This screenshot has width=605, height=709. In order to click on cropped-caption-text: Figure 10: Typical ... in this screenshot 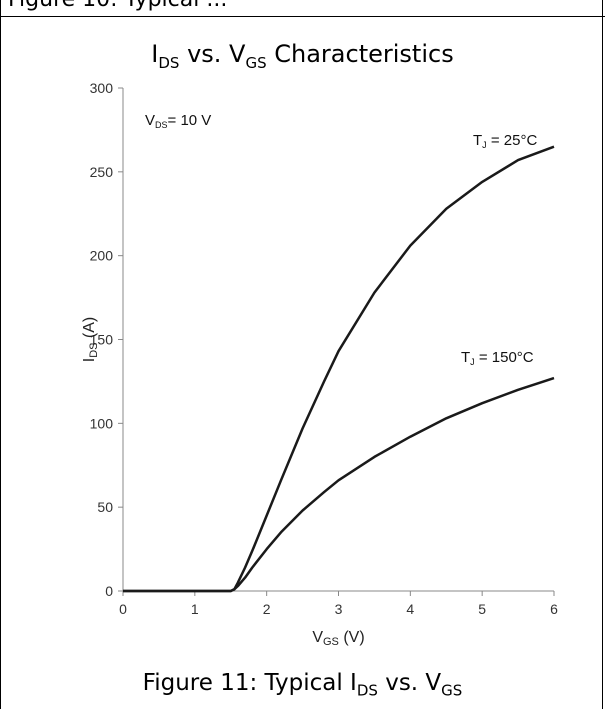, I will do `click(117, 6)`.